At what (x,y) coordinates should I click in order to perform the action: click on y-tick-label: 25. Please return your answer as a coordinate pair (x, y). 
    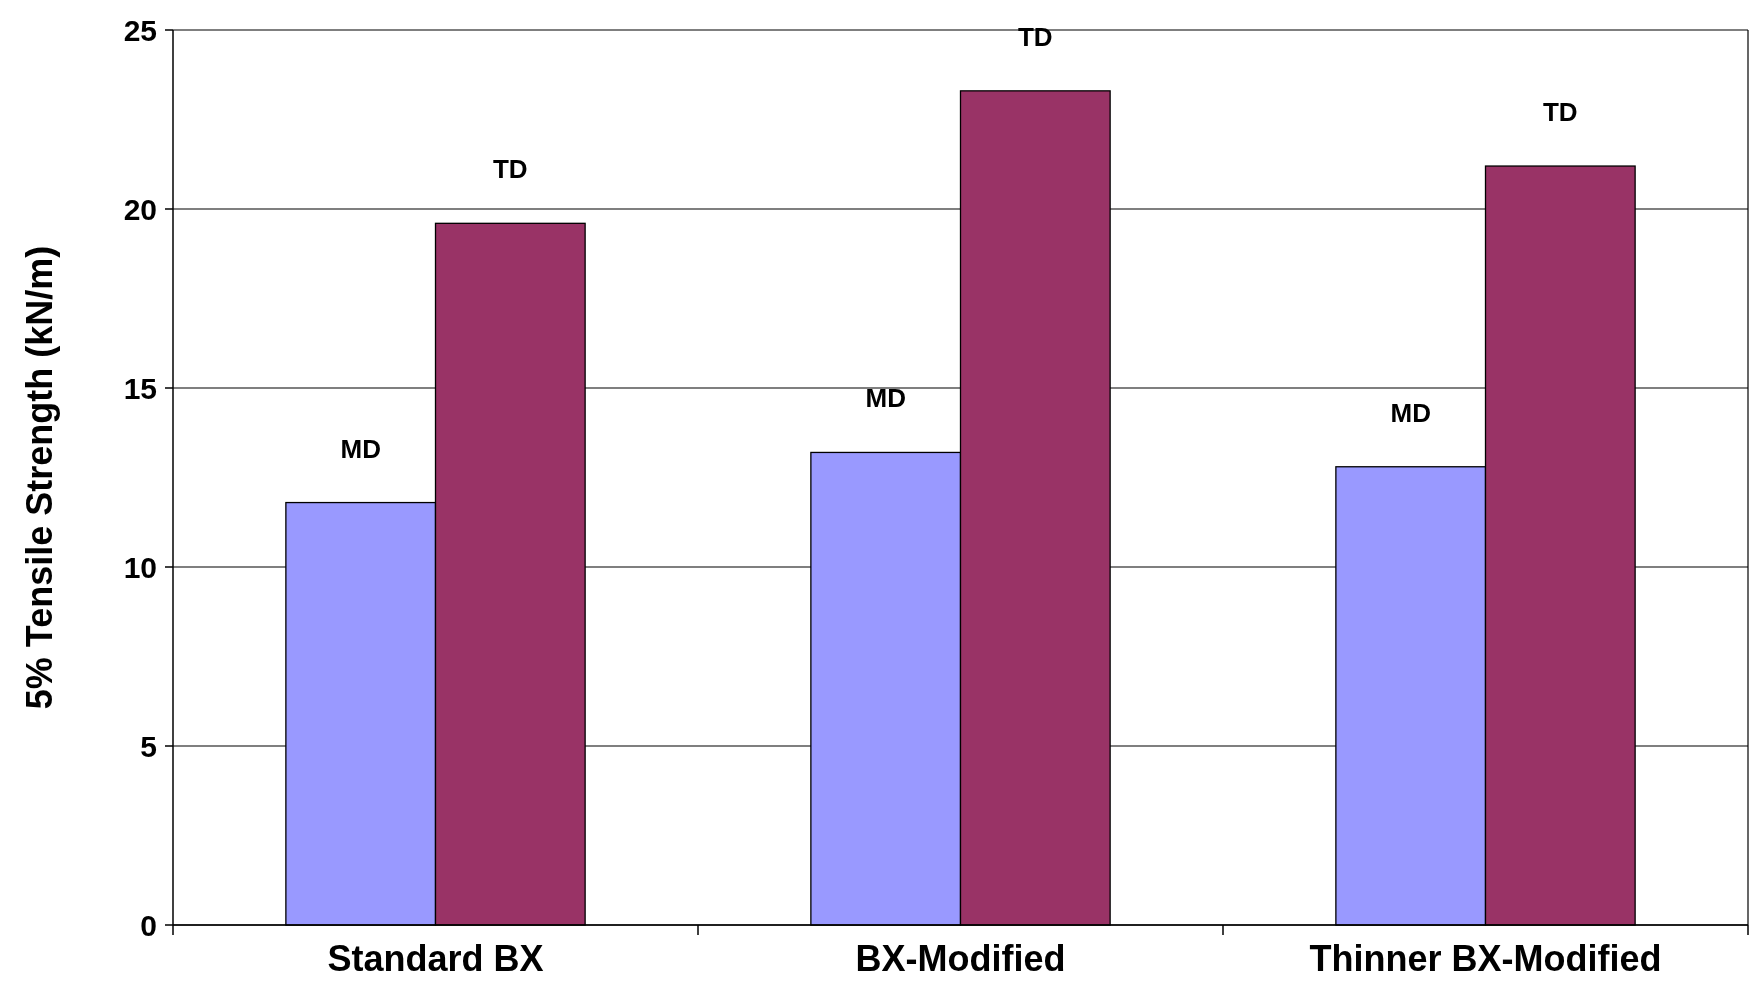
    Looking at the image, I should click on (140, 30).